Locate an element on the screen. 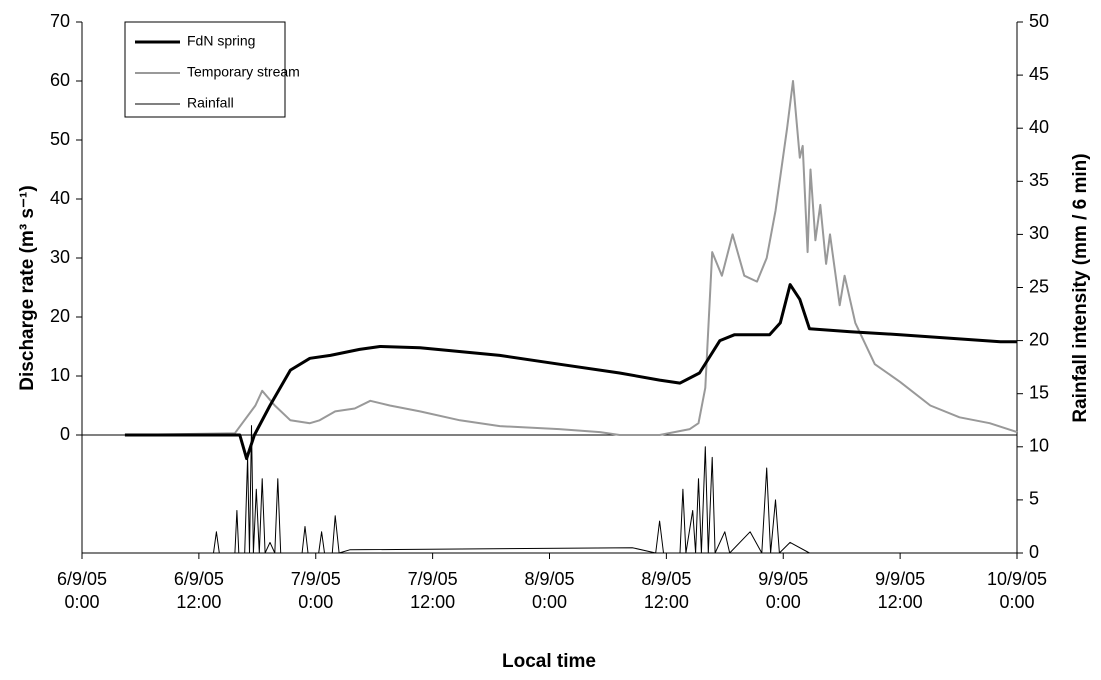  y2-tick-label: 25 is located at coordinates (1039, 286).